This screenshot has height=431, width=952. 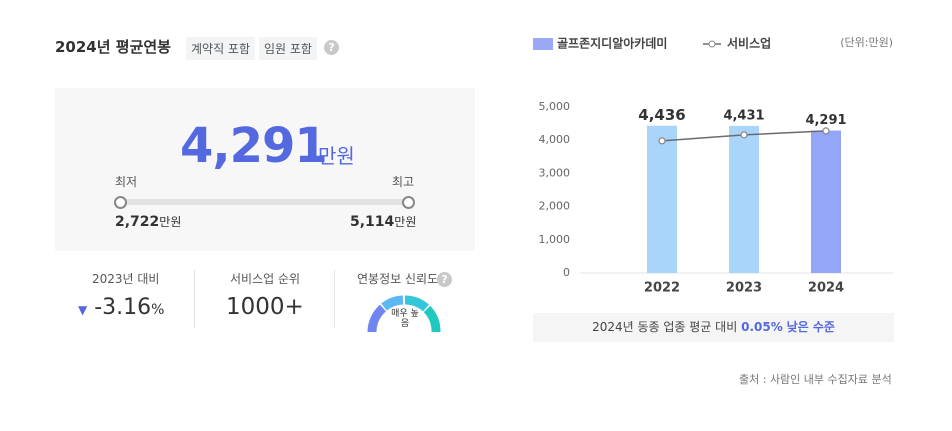 What do you see at coordinates (264, 202) in the screenshot?
I see `range-bar` at bounding box center [264, 202].